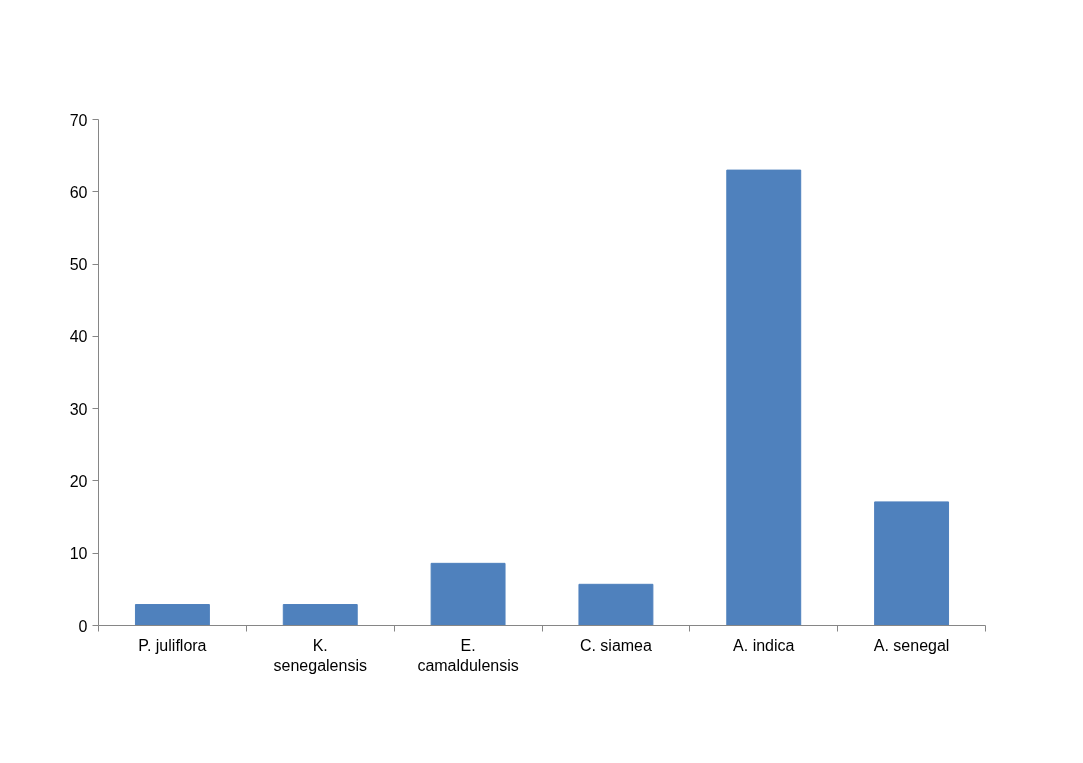  Describe the element at coordinates (78, 554) in the screenshot. I see `y-tick-label: 10` at that location.